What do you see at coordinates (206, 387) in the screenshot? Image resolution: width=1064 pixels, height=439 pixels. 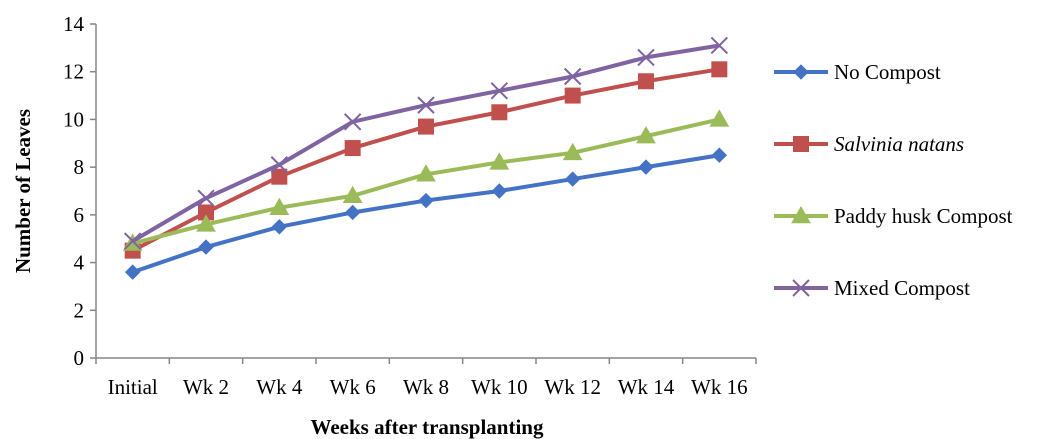 I see `x-tick-label: Wk 2` at bounding box center [206, 387].